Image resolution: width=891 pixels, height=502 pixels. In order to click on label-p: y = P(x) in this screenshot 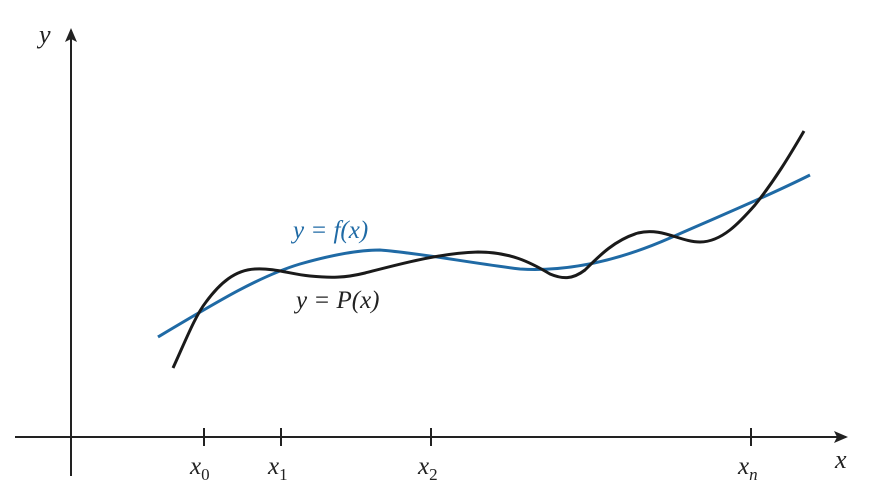, I will do `click(336, 300)`.